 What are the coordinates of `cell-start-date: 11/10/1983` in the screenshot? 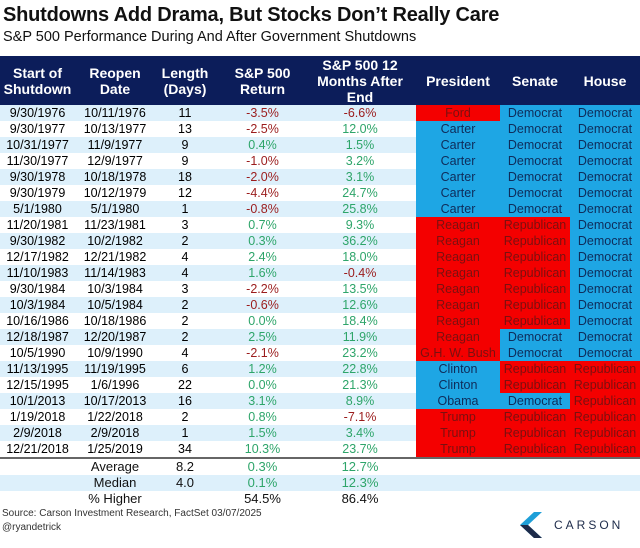 It's located at (37, 273).